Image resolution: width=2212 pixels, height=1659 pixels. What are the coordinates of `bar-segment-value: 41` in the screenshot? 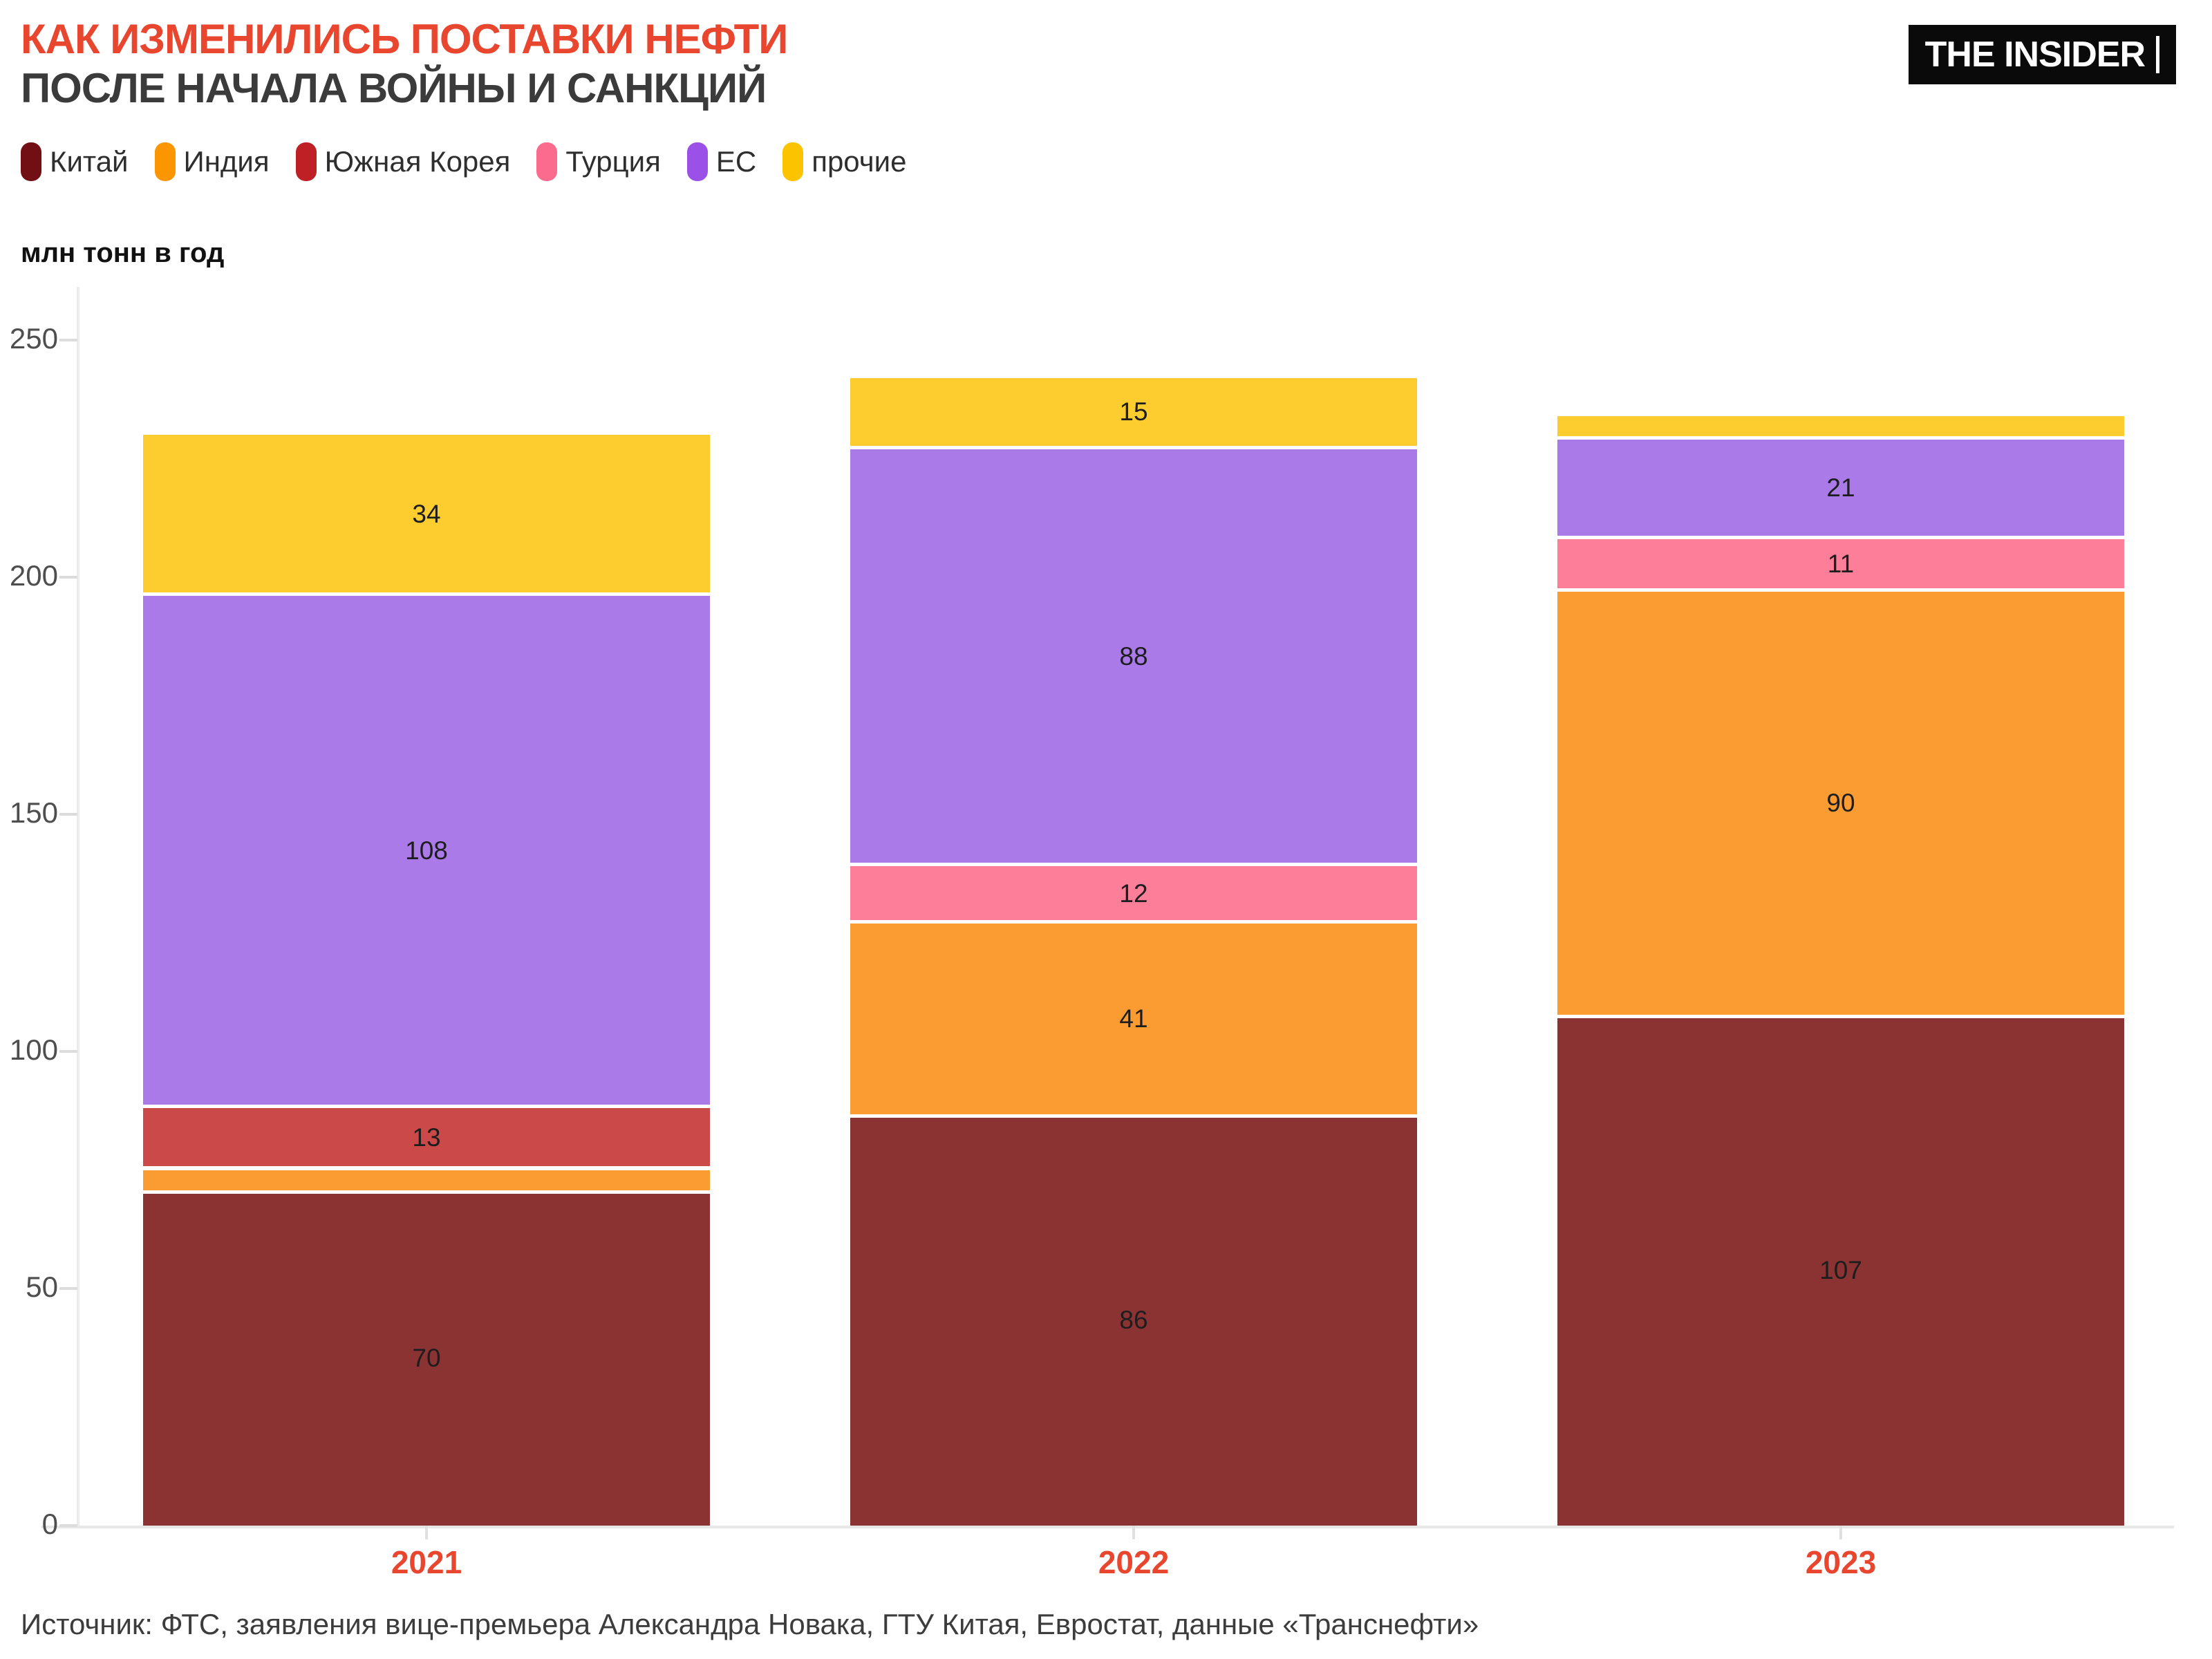 It's located at (1133, 1018).